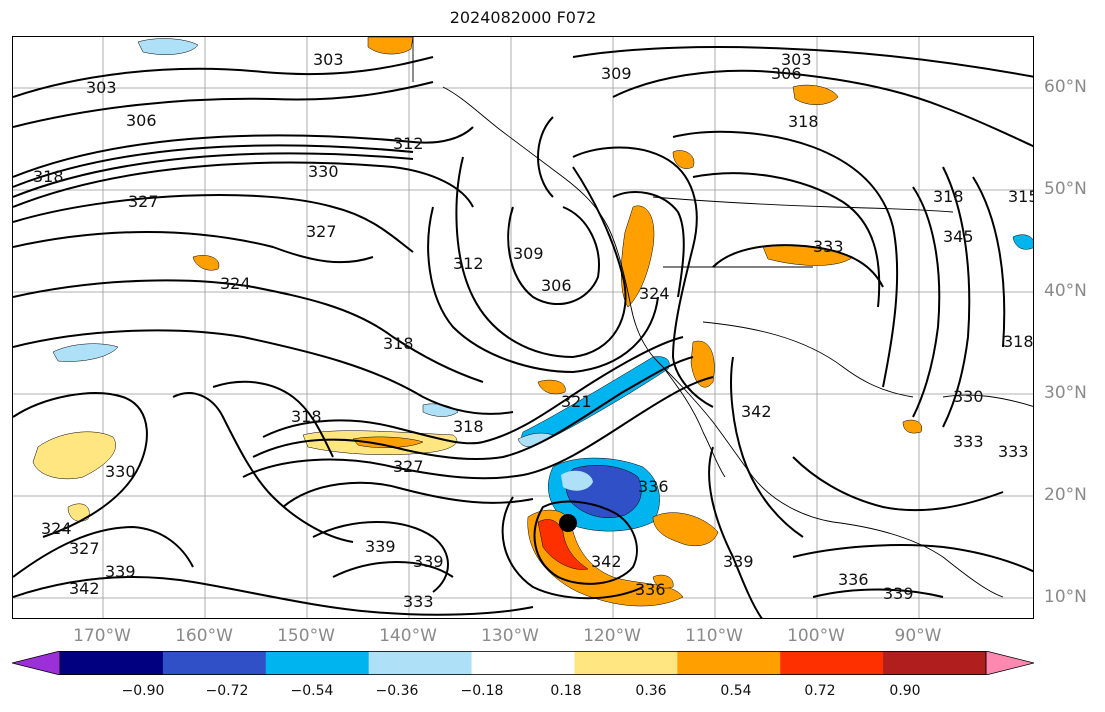 The width and height of the screenshot is (1105, 712). I want to click on longitude-label: 130°W, so click(510, 636).